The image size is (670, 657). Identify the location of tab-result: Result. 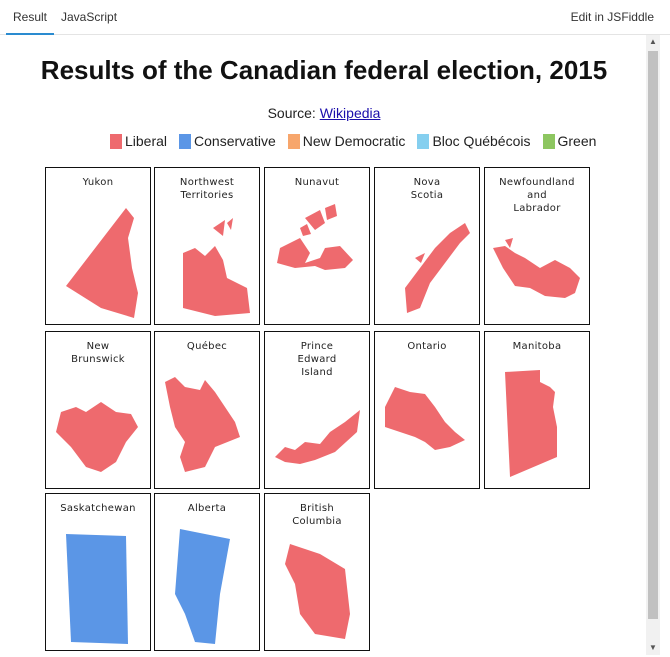
(30, 22).